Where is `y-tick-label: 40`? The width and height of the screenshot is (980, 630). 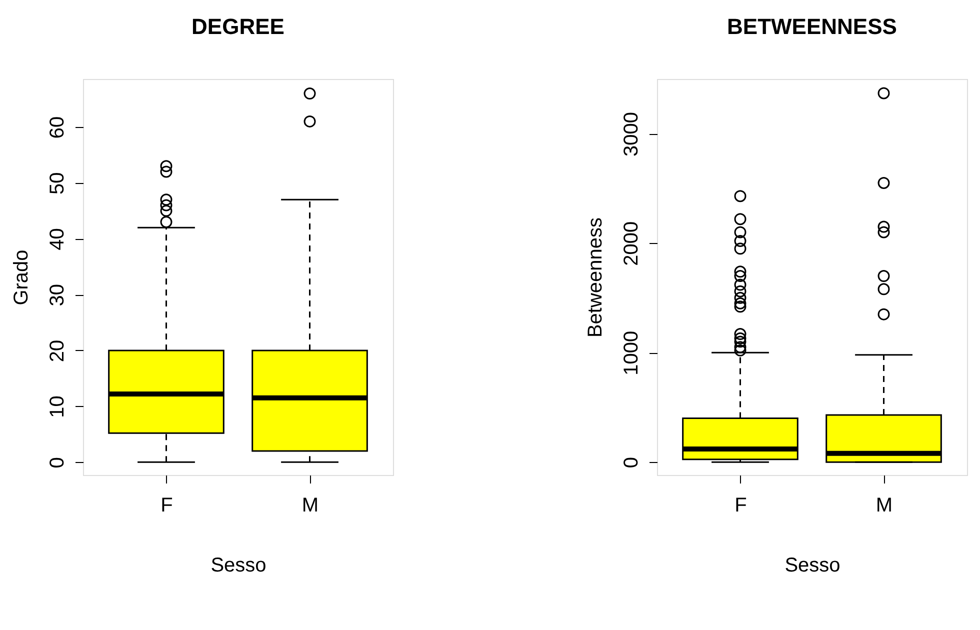 y-tick-label: 40 is located at coordinates (57, 239).